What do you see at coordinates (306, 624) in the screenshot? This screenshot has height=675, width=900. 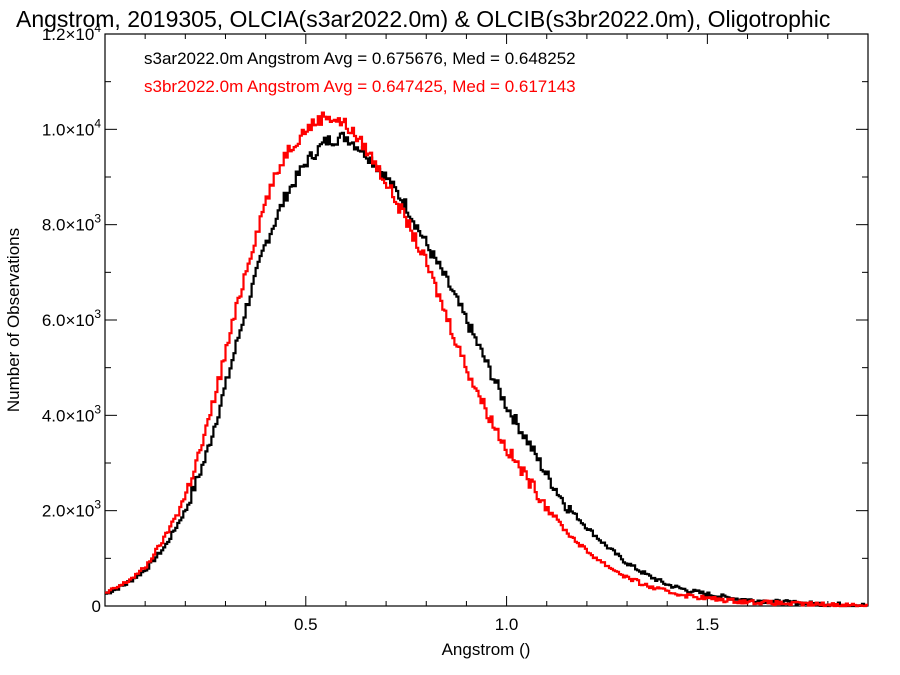 I see `x-tick-label: 0.5` at bounding box center [306, 624].